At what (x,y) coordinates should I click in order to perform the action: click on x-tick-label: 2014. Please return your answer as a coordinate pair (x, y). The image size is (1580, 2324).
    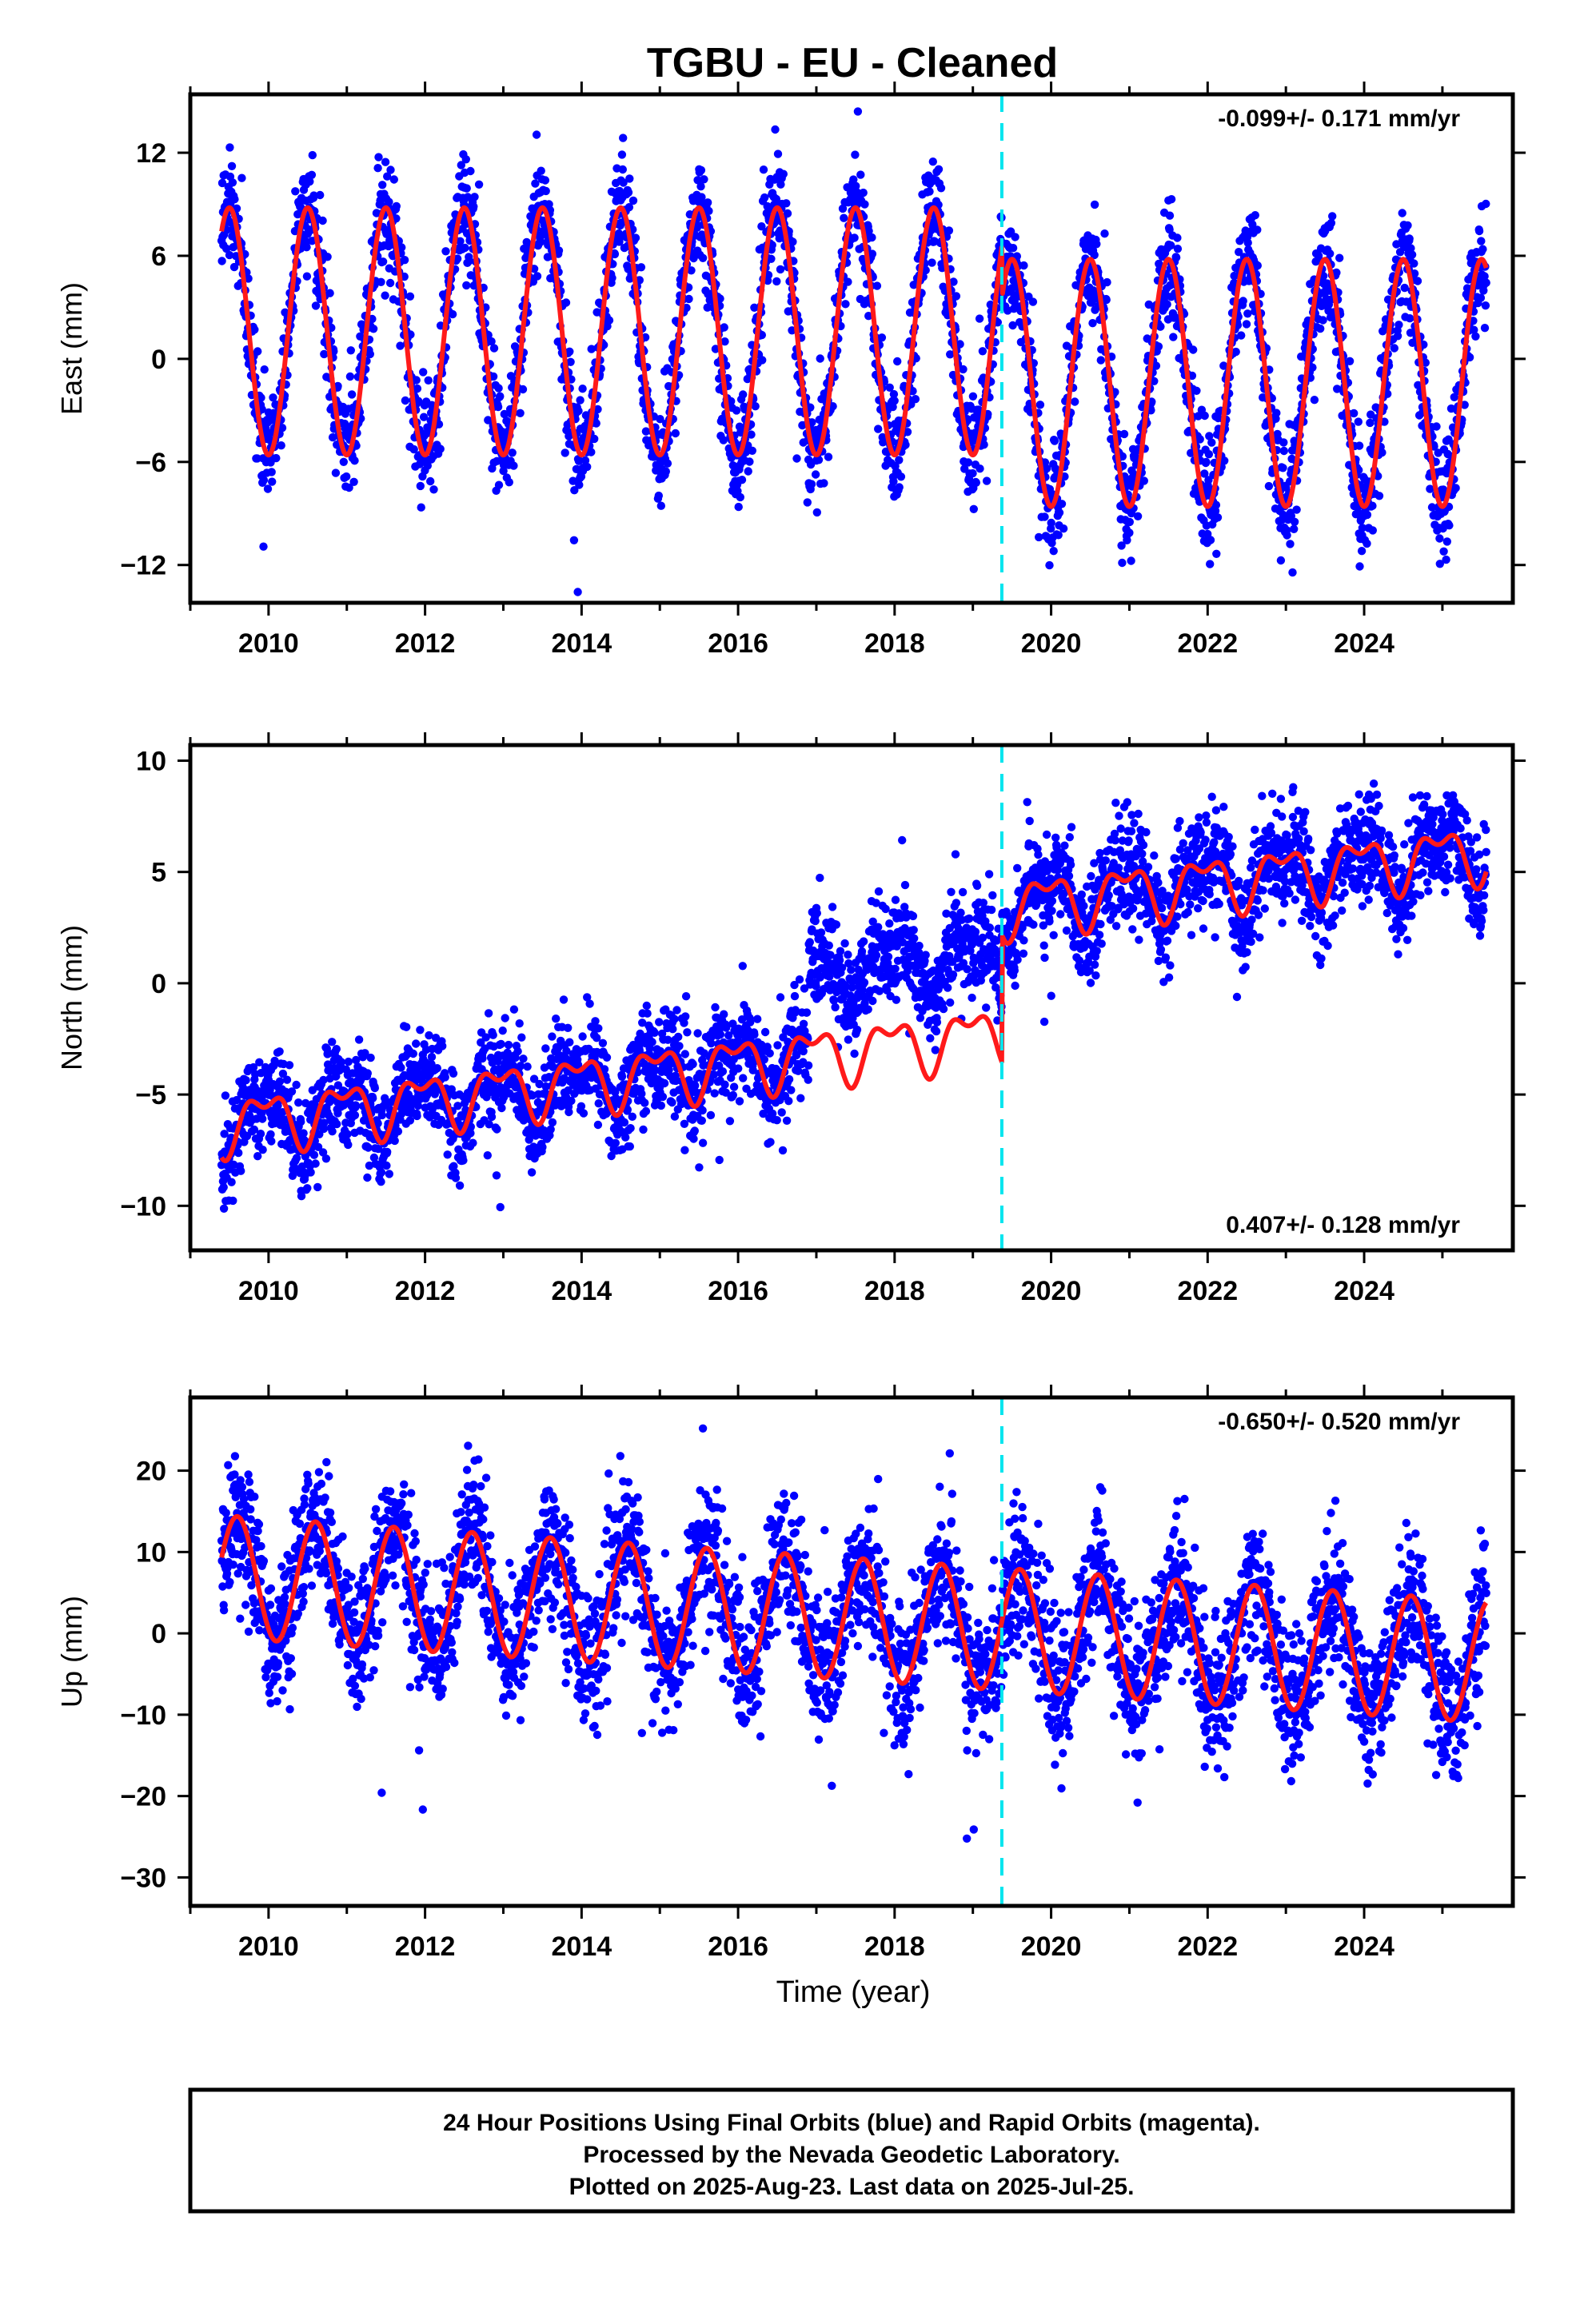
    Looking at the image, I should click on (582, 644).